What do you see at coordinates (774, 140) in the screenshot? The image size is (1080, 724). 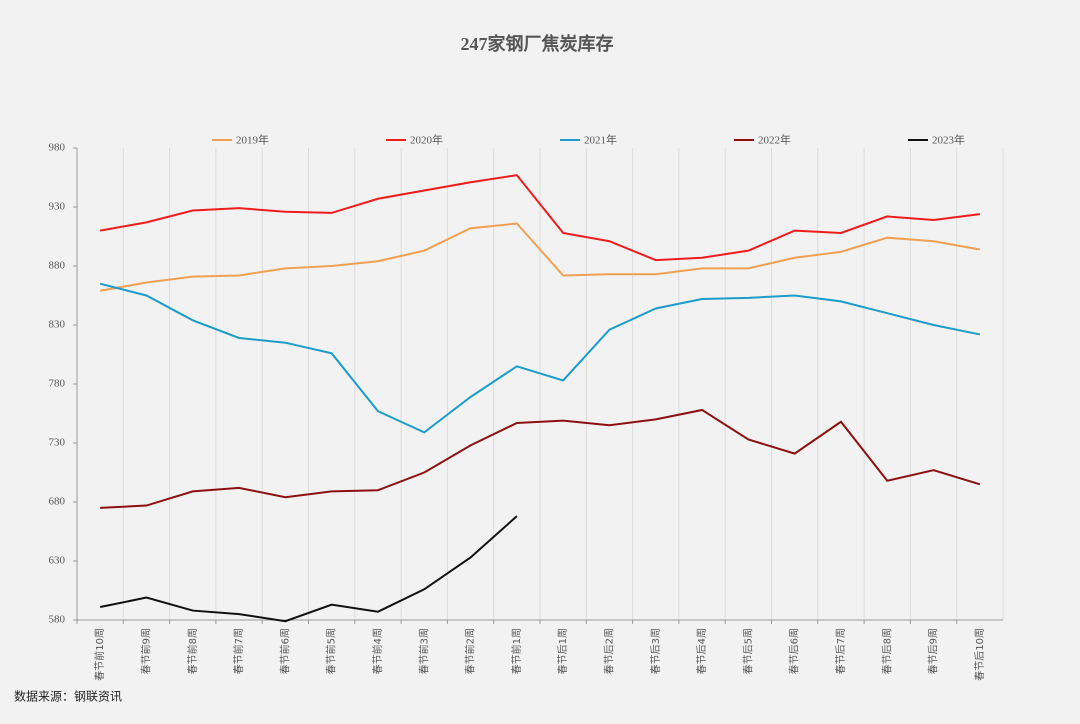 I see `legend-label: 2022年` at bounding box center [774, 140].